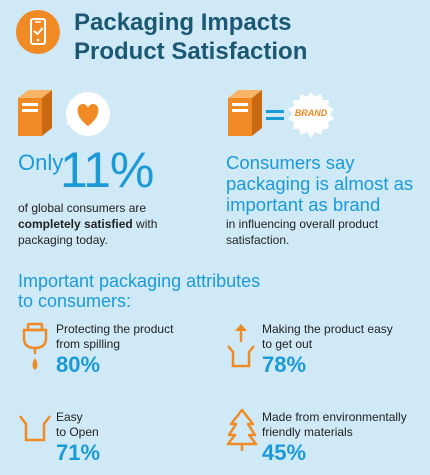  I want to click on title-line-1: Packaging Impacts, so click(183, 22).